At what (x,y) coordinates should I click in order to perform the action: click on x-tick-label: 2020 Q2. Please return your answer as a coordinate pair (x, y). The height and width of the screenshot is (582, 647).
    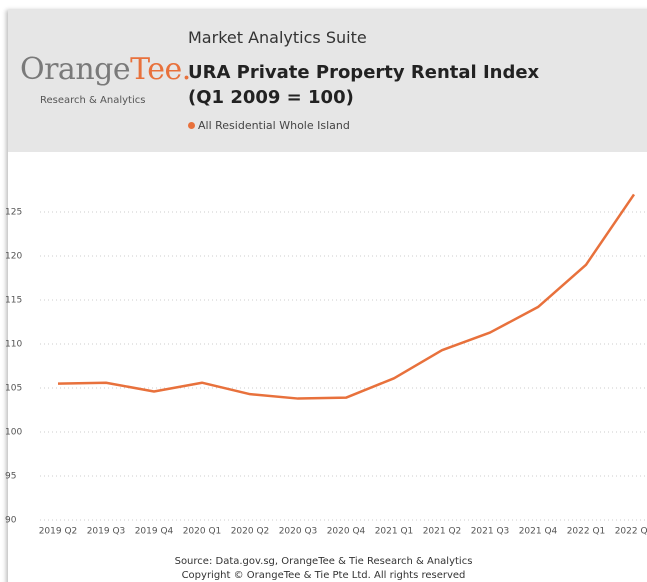
    Looking at the image, I should click on (250, 532).